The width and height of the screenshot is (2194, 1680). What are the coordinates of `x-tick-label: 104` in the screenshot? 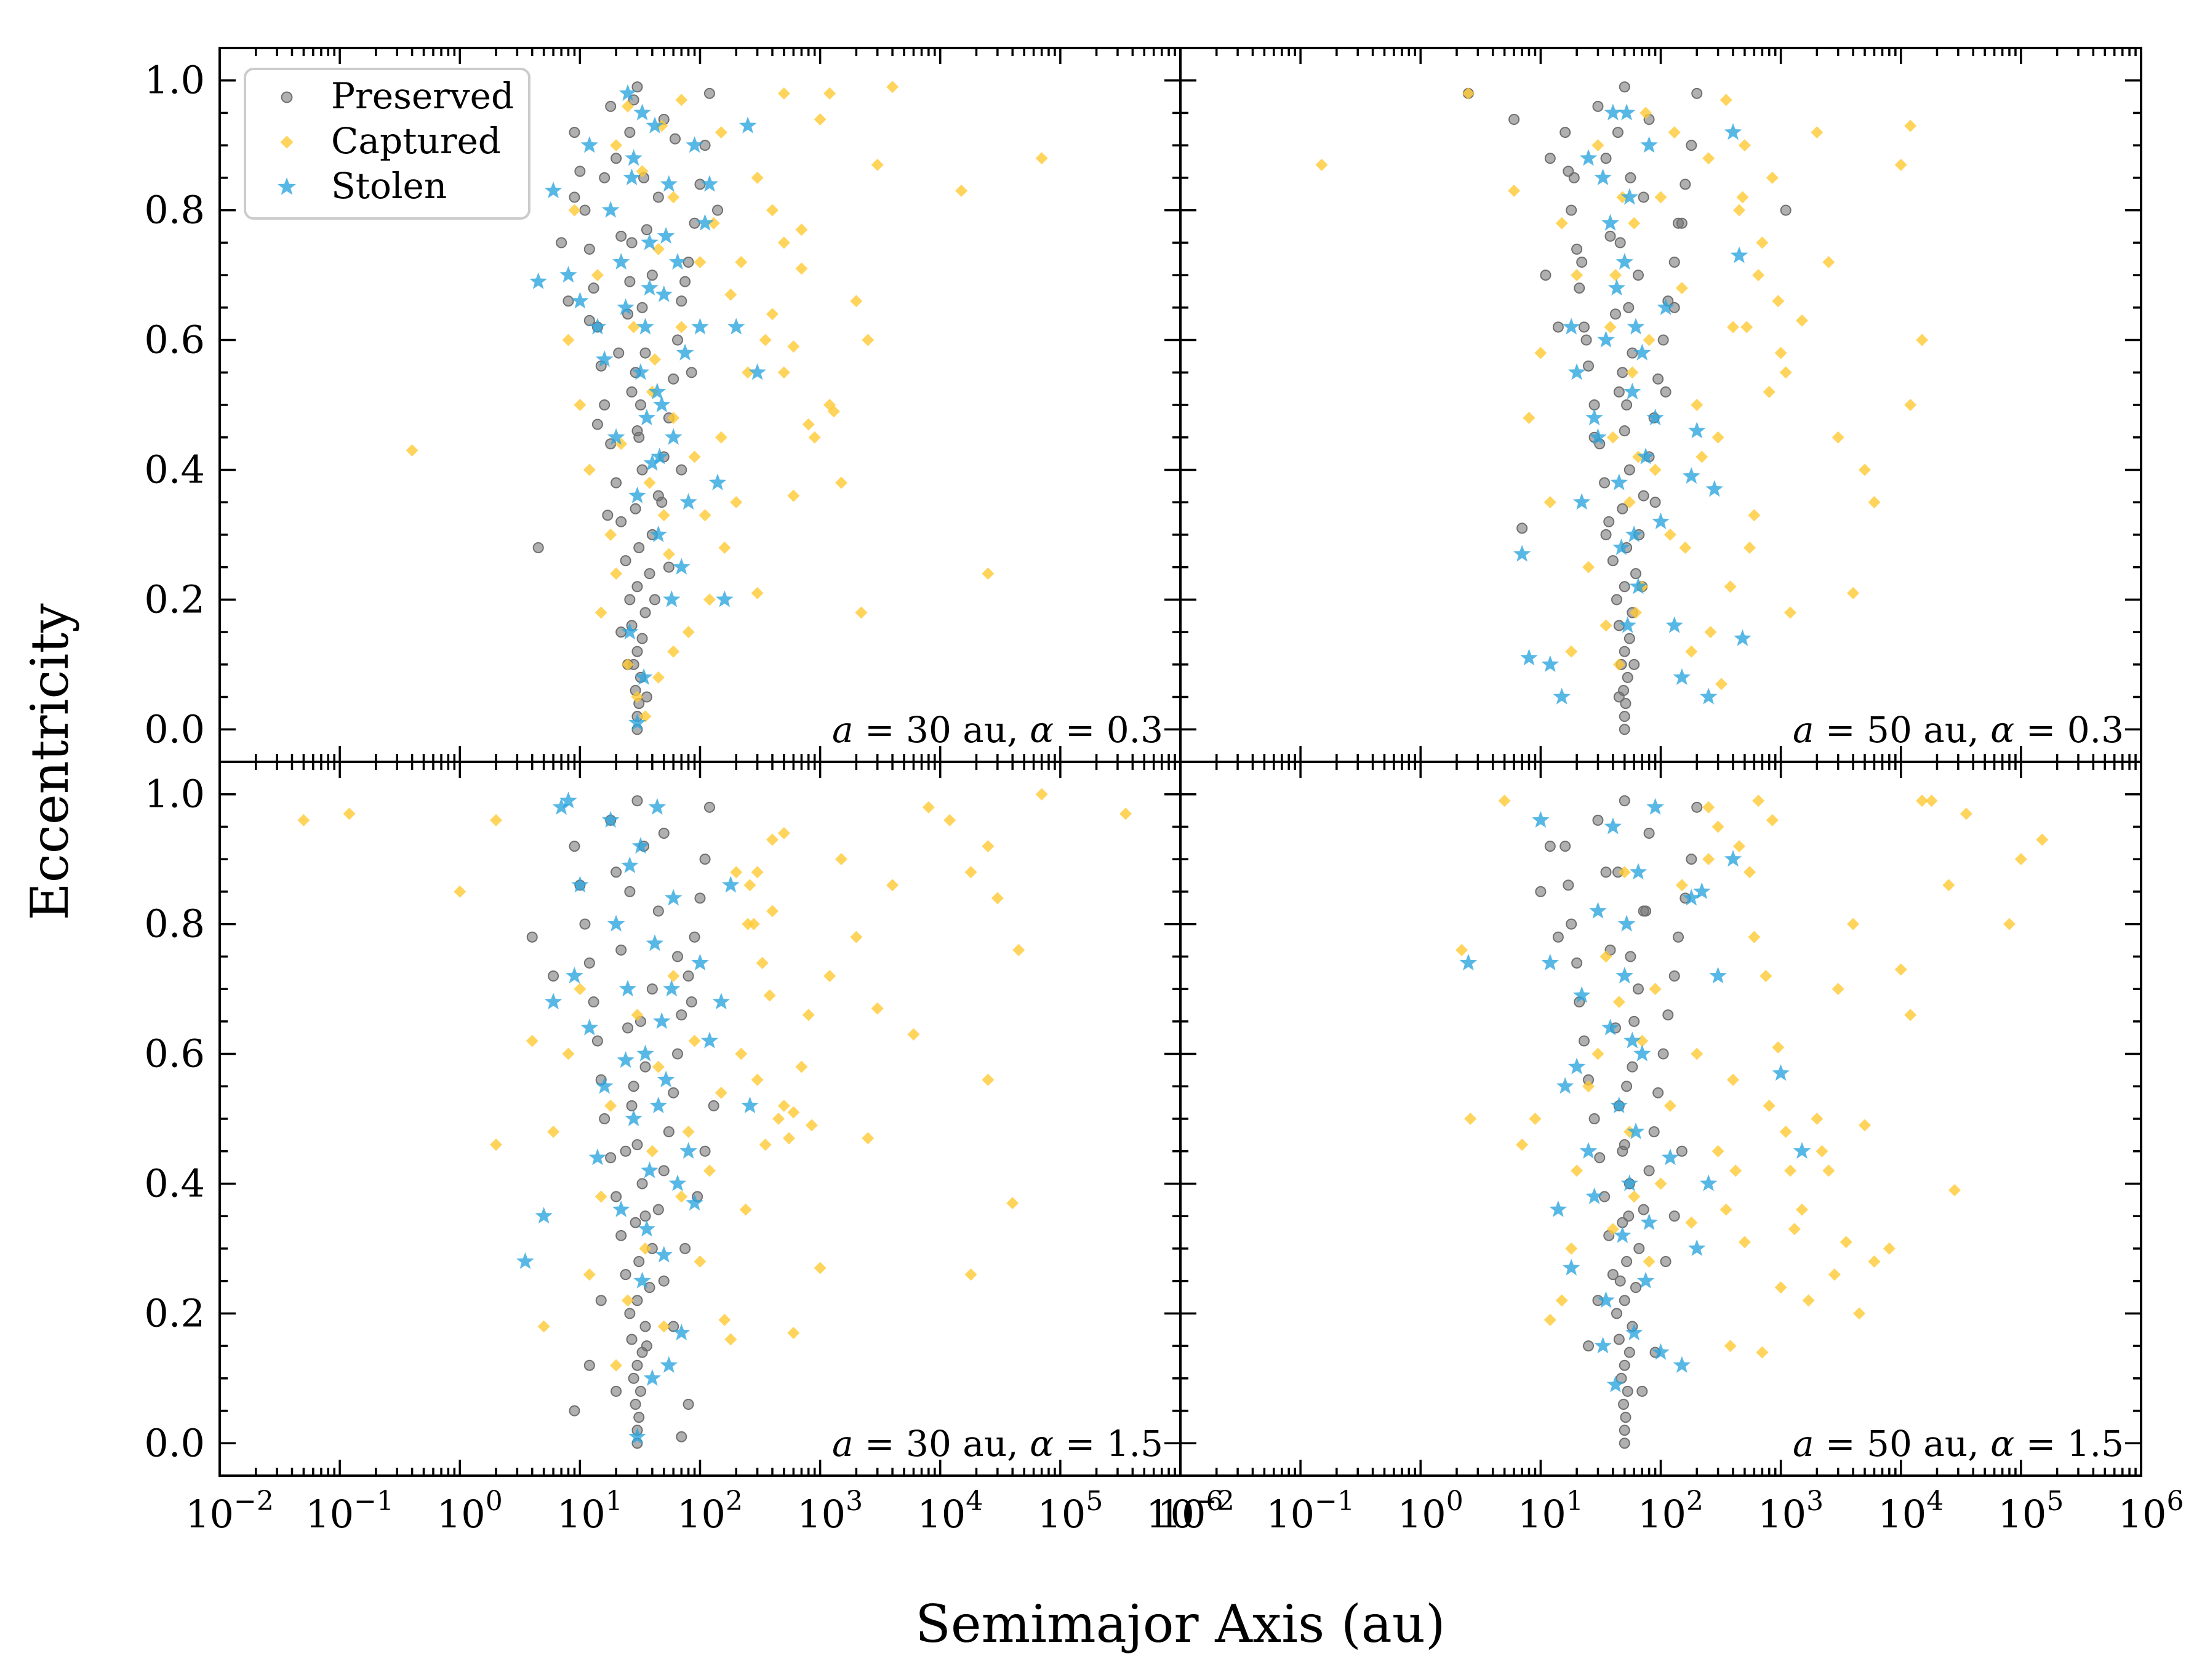 It's located at (950, 1511).